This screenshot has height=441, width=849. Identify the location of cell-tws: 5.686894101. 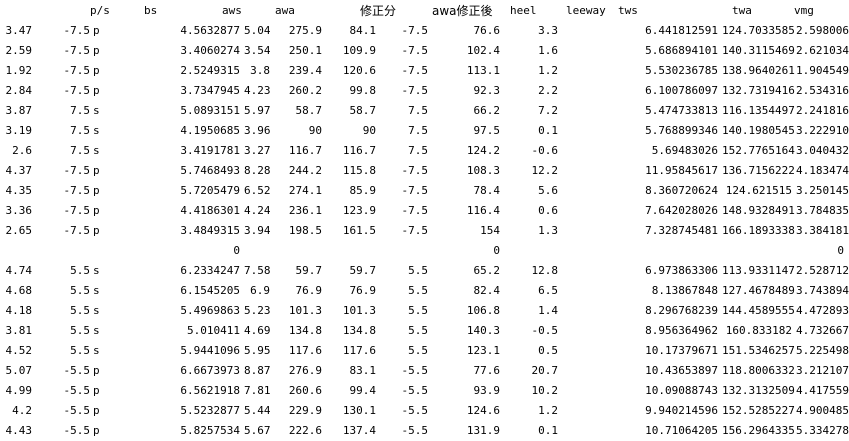
(681, 50).